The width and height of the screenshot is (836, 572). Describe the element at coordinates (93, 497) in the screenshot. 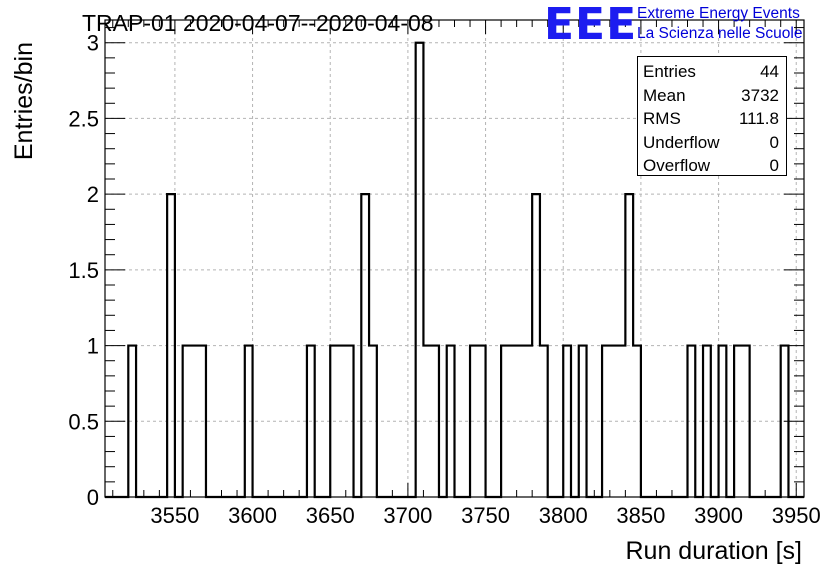

I see `y-tick-label: 0` at that location.